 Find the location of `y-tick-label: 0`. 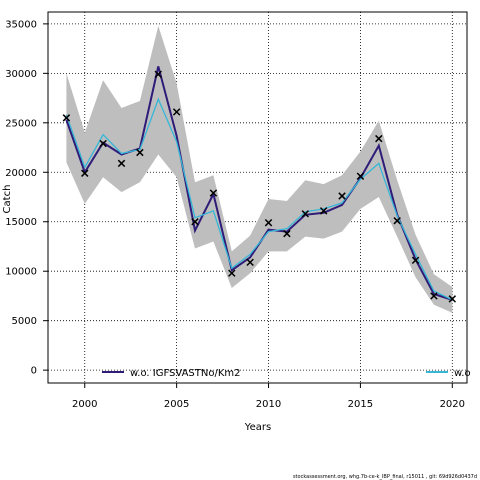

y-tick-label: 0 is located at coordinates (34, 371).